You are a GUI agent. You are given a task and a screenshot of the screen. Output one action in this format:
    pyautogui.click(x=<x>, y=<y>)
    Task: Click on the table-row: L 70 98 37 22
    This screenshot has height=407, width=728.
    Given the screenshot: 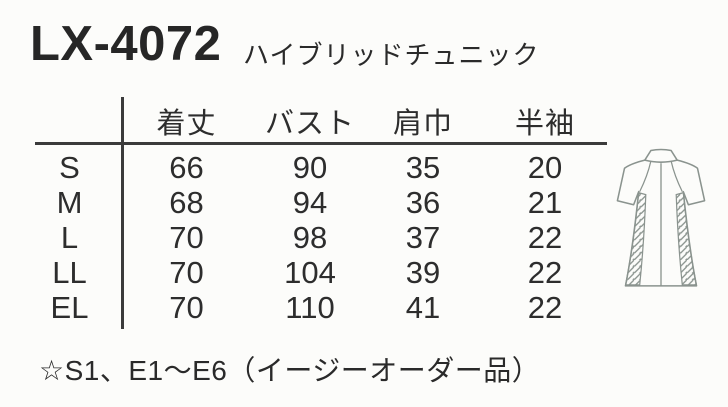 What is the action you would take?
    pyautogui.click(x=324, y=237)
    